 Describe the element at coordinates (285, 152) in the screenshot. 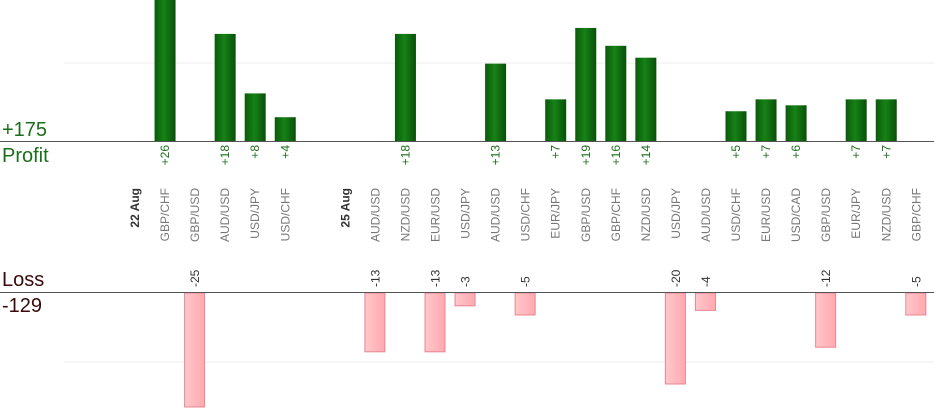

I see `profit-value-label: +4` at that location.